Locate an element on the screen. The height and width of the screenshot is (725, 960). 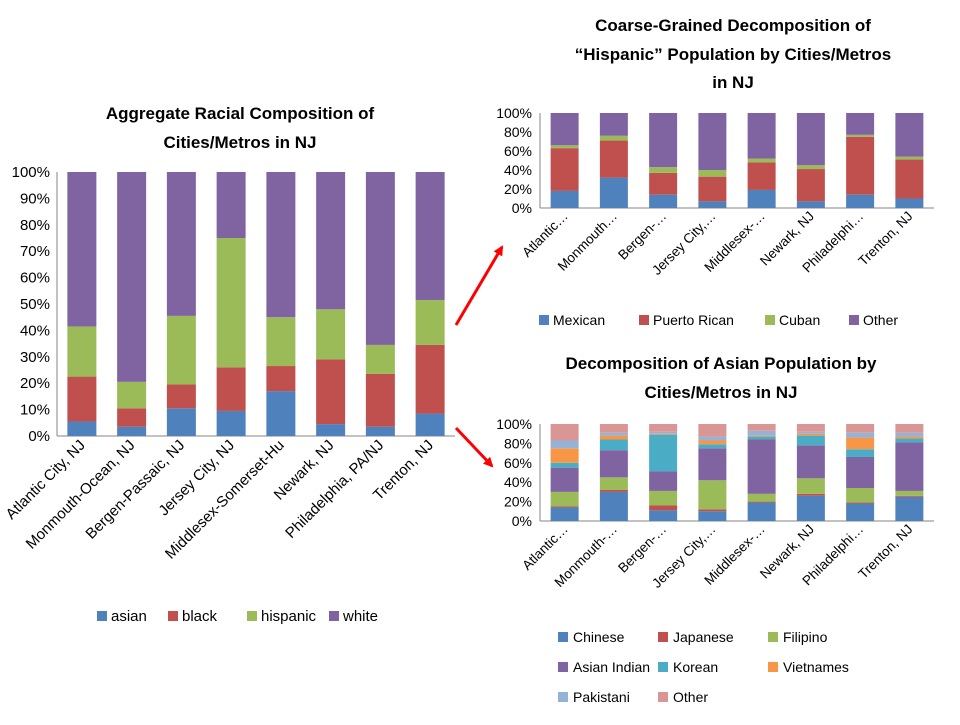
legend-label: black is located at coordinates (200, 616).